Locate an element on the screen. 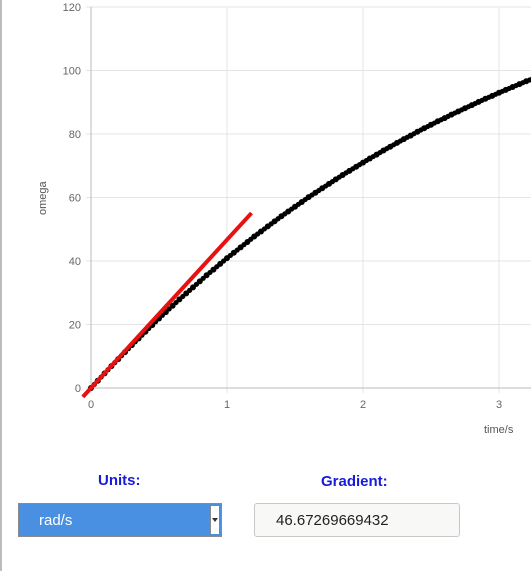 Image resolution: width=531 pixels, height=571 pixels. left-border is located at coordinates (1, 285).